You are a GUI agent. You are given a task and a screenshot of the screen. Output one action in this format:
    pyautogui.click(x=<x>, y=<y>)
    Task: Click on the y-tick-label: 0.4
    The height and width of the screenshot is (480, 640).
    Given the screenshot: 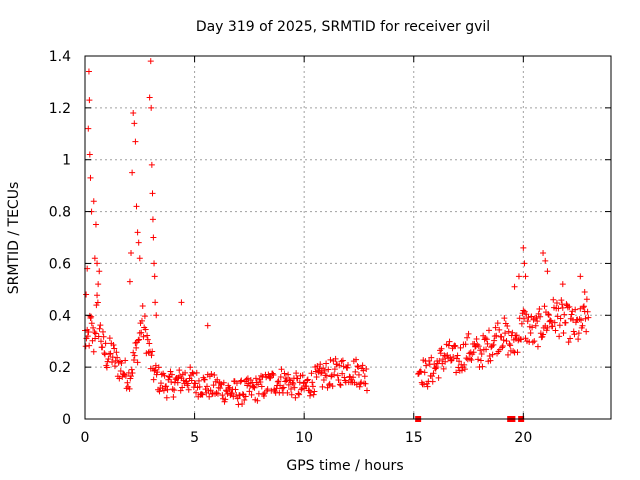 What is the action you would take?
    pyautogui.click(x=60, y=316)
    